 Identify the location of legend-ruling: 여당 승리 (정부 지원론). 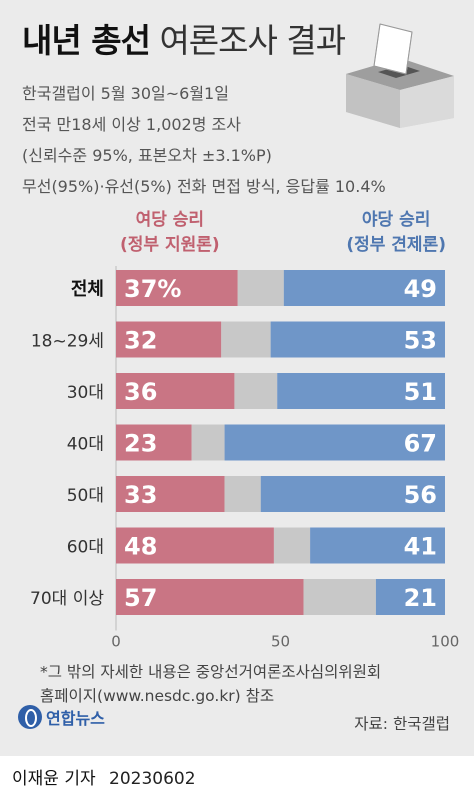
(170, 233).